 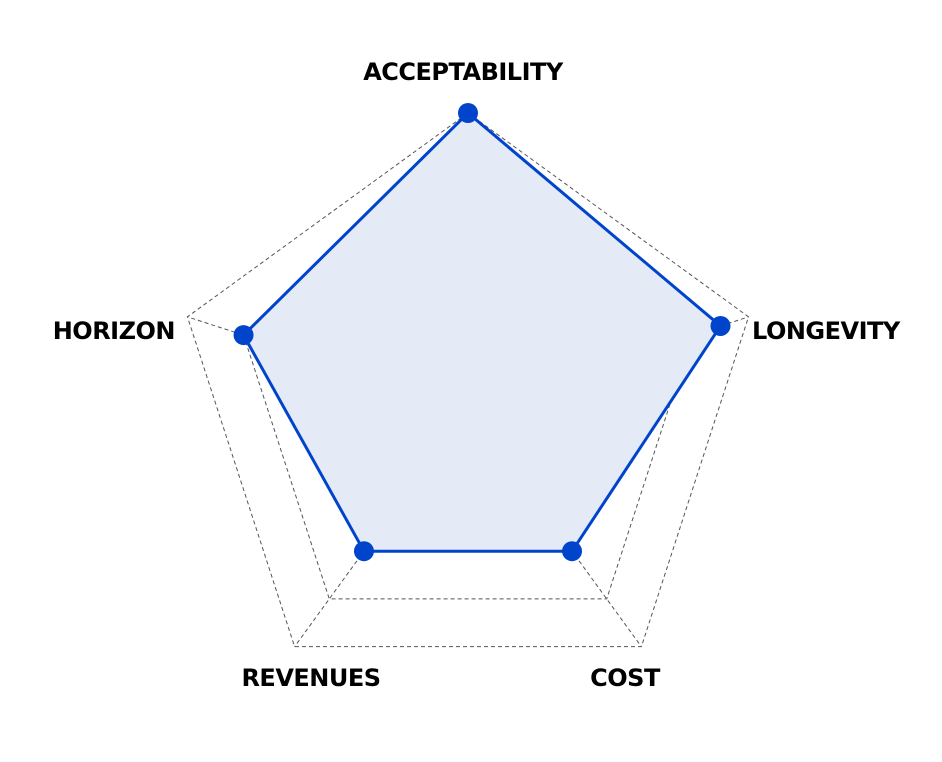 What do you see at coordinates (363, 551) in the screenshot?
I see `data-point-revenues` at bounding box center [363, 551].